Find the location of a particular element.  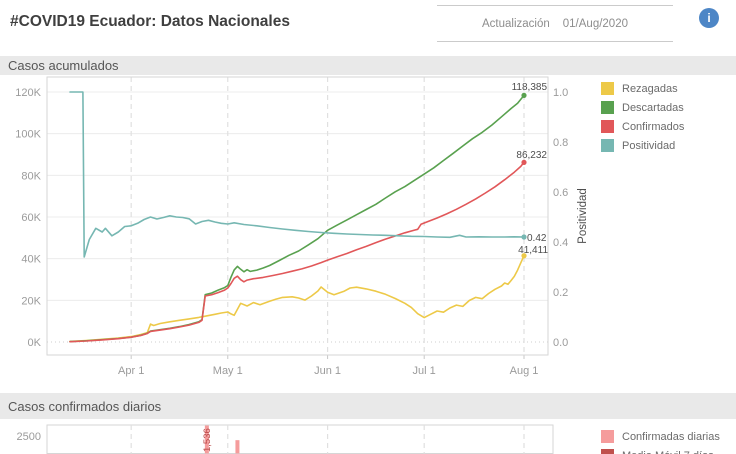

y-axis-tick-label: 100K is located at coordinates (28, 135).